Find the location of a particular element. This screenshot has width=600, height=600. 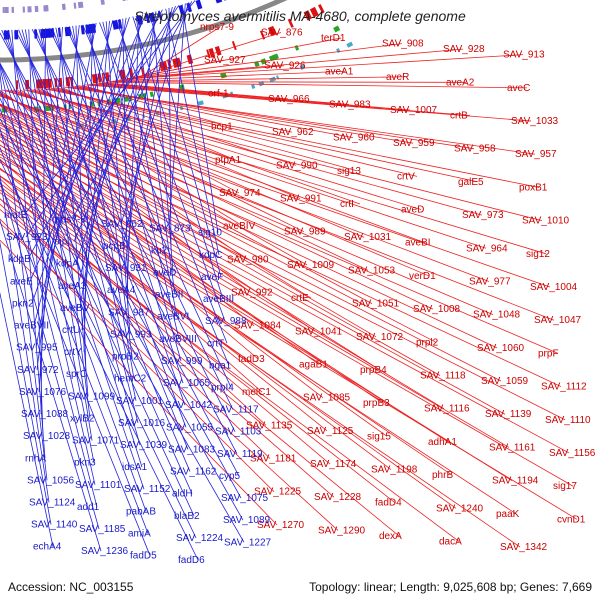

gene-label: adhA1 is located at coordinates (442, 442).